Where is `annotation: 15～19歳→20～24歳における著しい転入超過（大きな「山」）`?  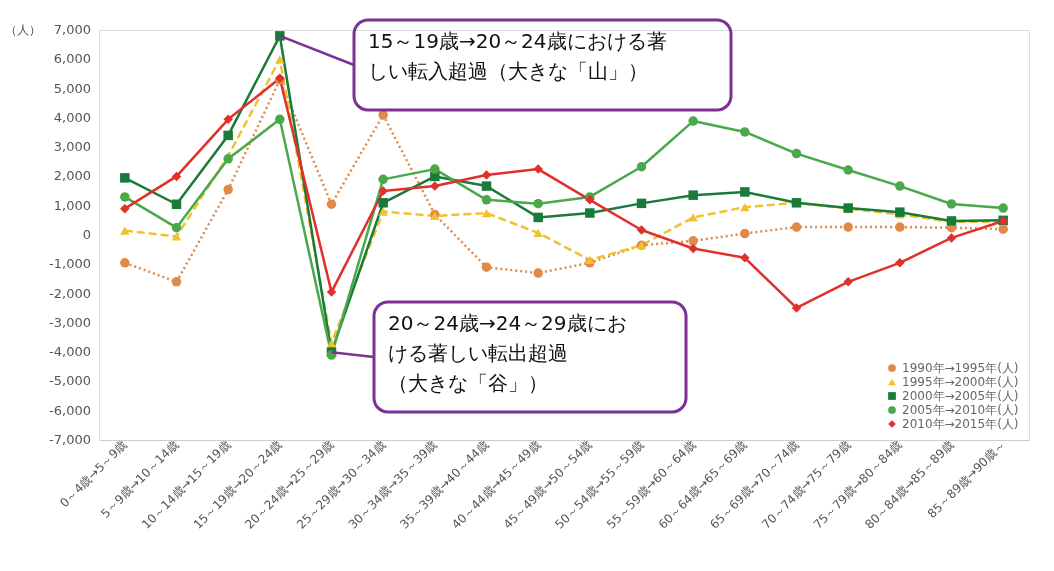
annotation: 15～19歳→20～24歳における著しい転入超過（大きな「山」） is located at coordinates (517, 56).